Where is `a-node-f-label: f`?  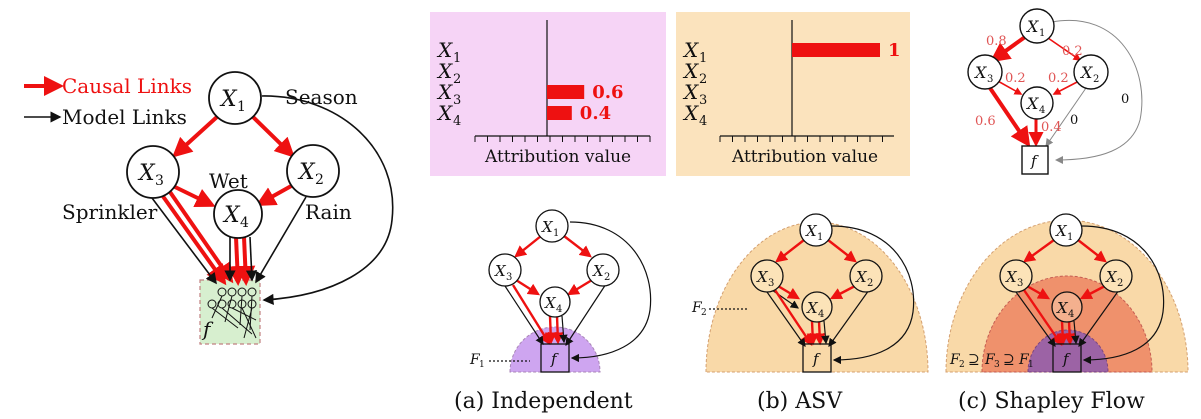 a-node-f-label: f is located at coordinates (554, 359).